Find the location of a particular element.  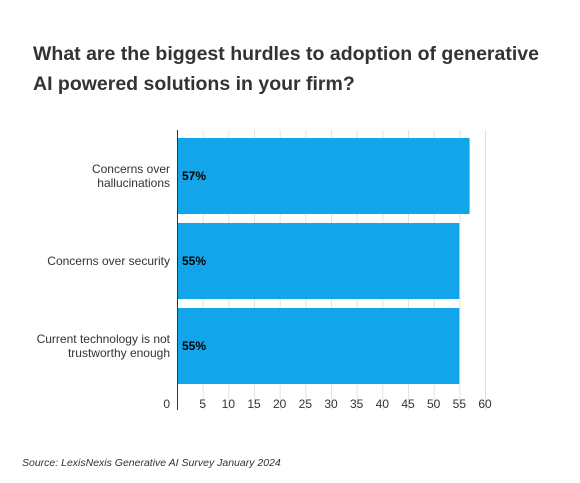

x-axis-tick-labels: 0 5 10 15 20 25 30 35 40 45 50 55 60 is located at coordinates (327, 404).